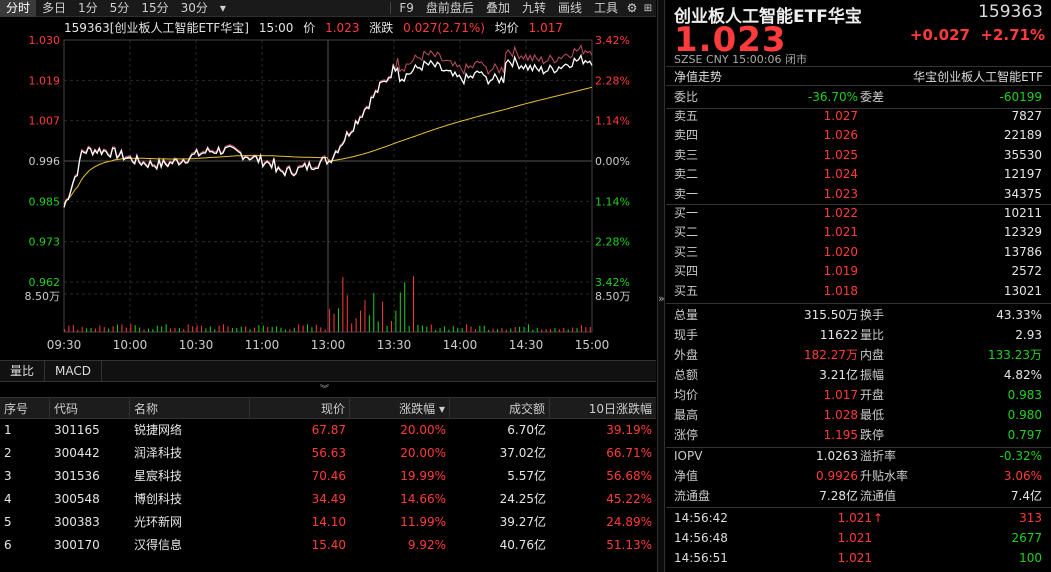 The height and width of the screenshot is (572, 1051). Describe the element at coordinates (592, 345) in the screenshot. I see `x-tick: 15:00` at that location.